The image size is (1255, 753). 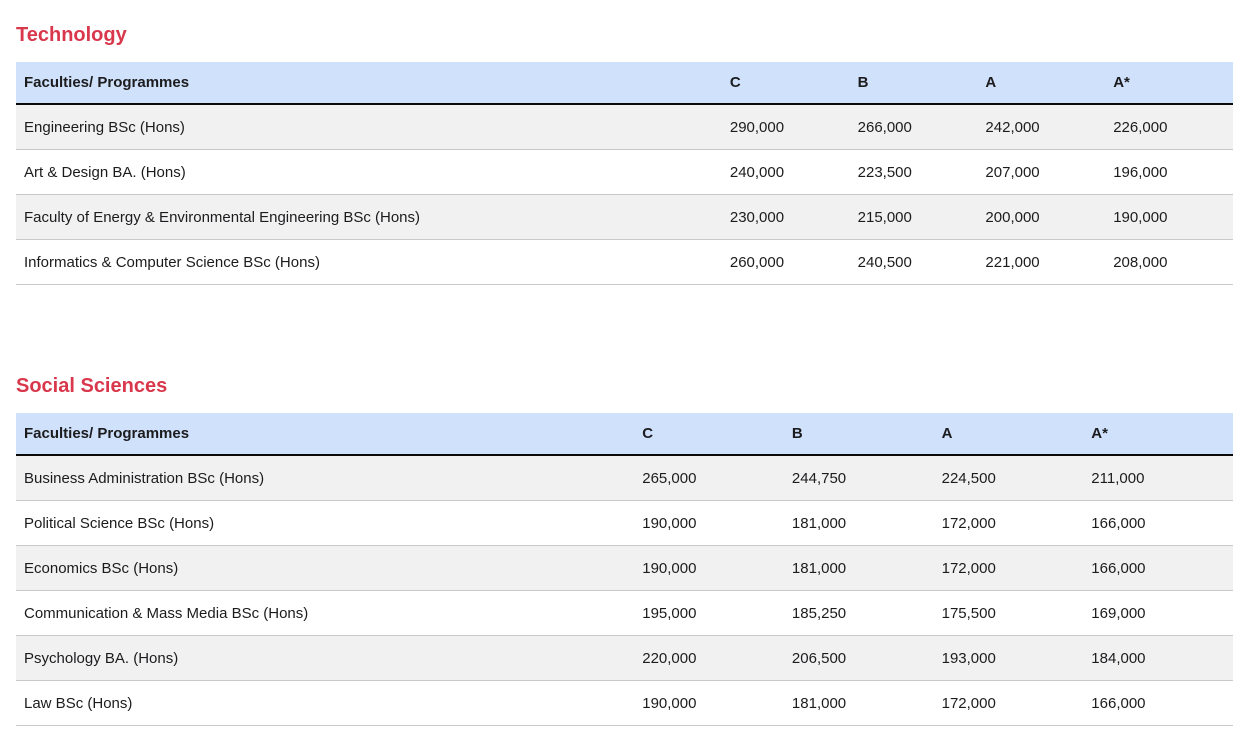 What do you see at coordinates (858, 478) in the screenshot?
I see `fee-cell-b: 244,750` at bounding box center [858, 478].